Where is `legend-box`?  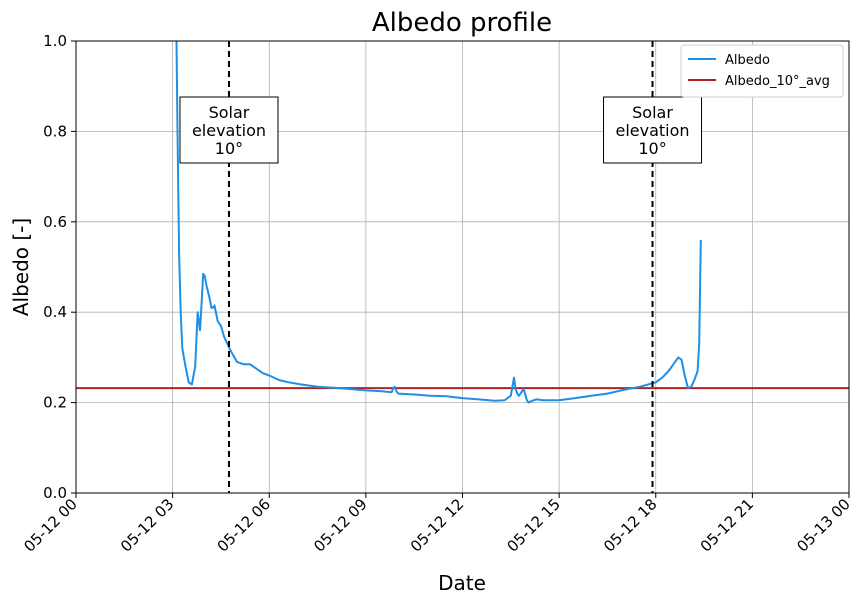 legend-box is located at coordinates (762, 71).